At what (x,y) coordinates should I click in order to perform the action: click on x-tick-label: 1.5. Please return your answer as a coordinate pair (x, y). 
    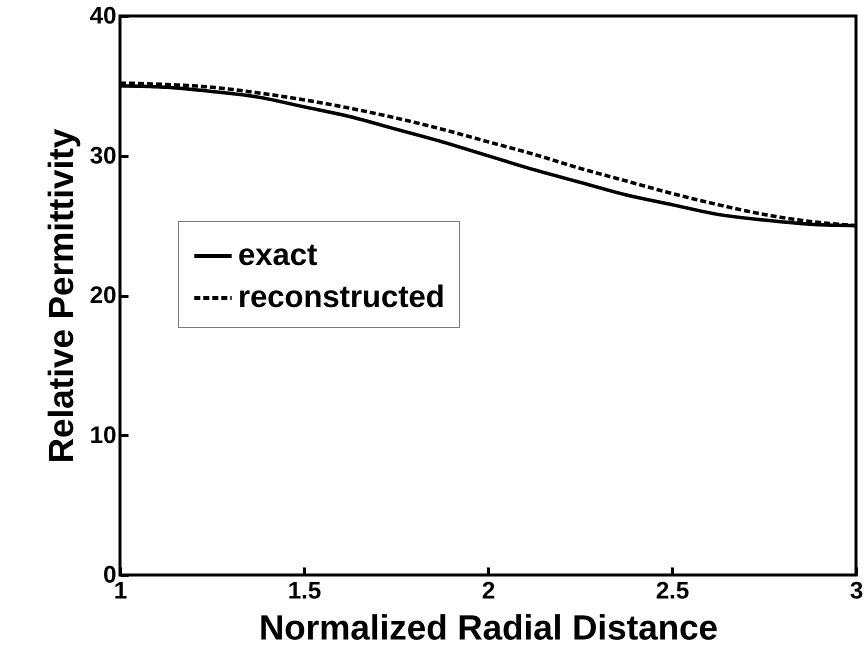
    Looking at the image, I should click on (305, 591).